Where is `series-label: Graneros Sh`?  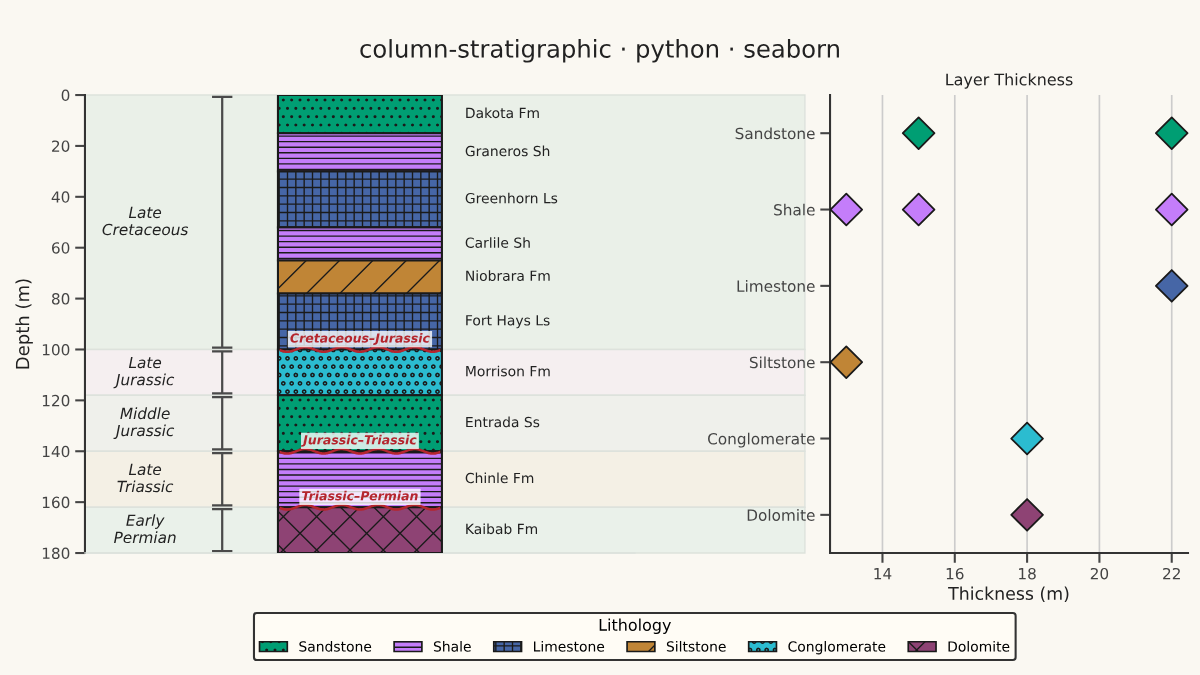
series-label: Graneros Sh is located at coordinates (507, 151).